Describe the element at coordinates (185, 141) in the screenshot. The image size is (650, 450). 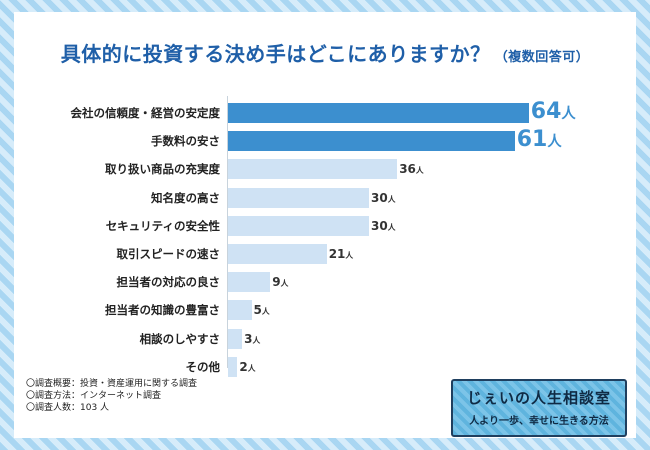
I see `category-label: 手数料の安さ` at that location.